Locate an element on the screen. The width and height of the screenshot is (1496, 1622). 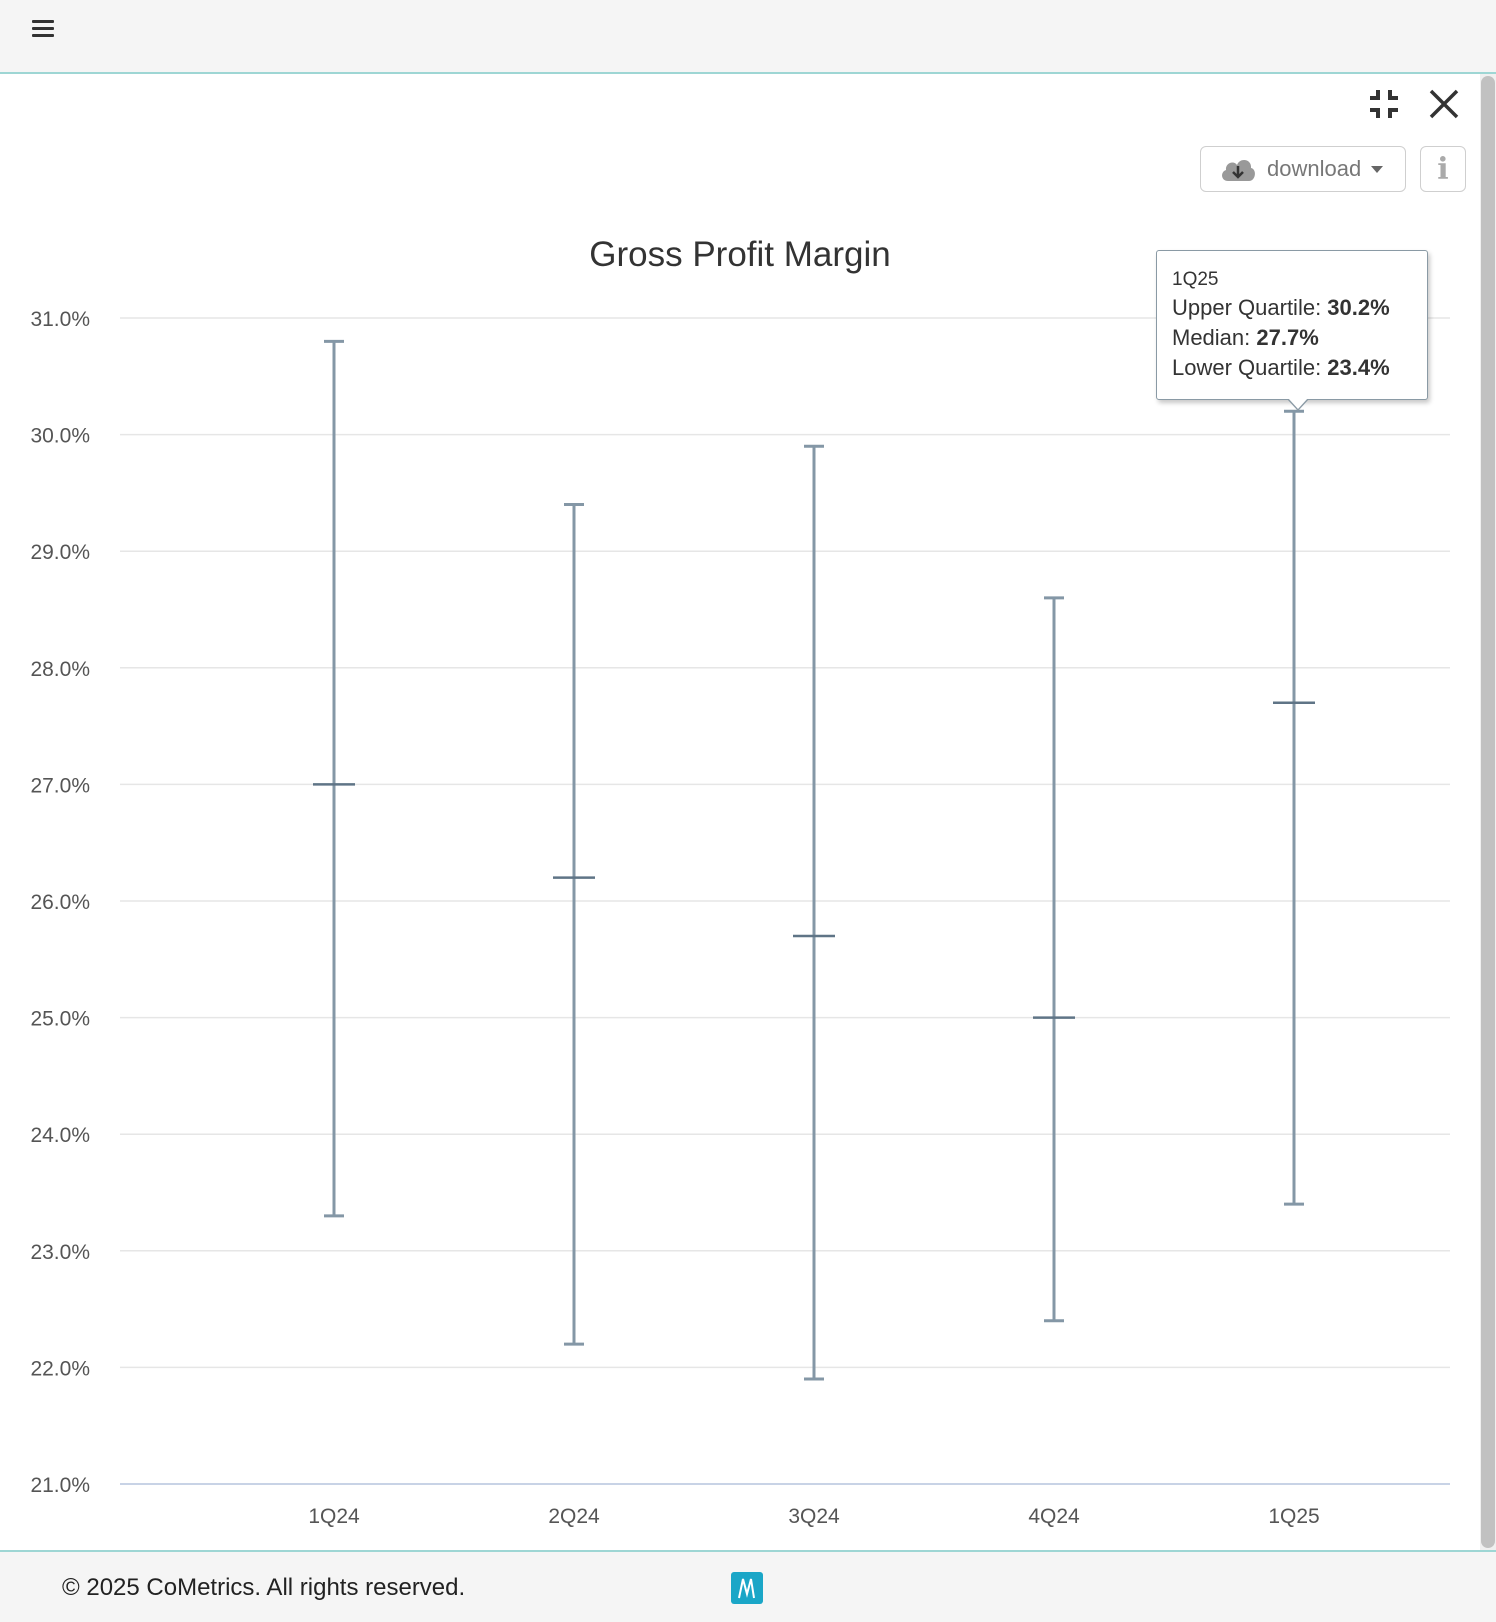
tooltip-upper-quartile: Upper Quartile: 30.2% is located at coordinates (1281, 307).